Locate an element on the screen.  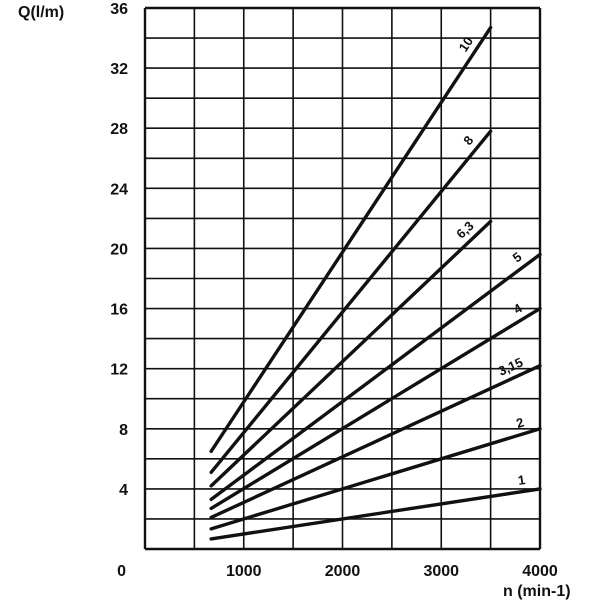
y-tick-label: 28 is located at coordinates (119, 129).